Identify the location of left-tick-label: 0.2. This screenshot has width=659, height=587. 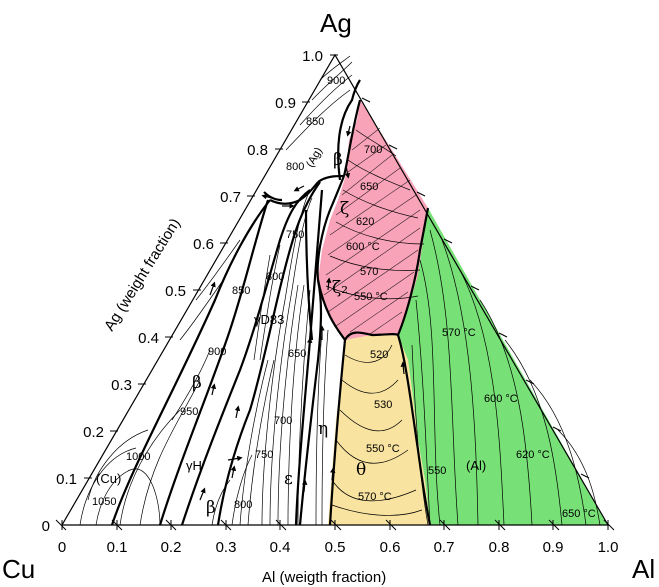
(93, 432).